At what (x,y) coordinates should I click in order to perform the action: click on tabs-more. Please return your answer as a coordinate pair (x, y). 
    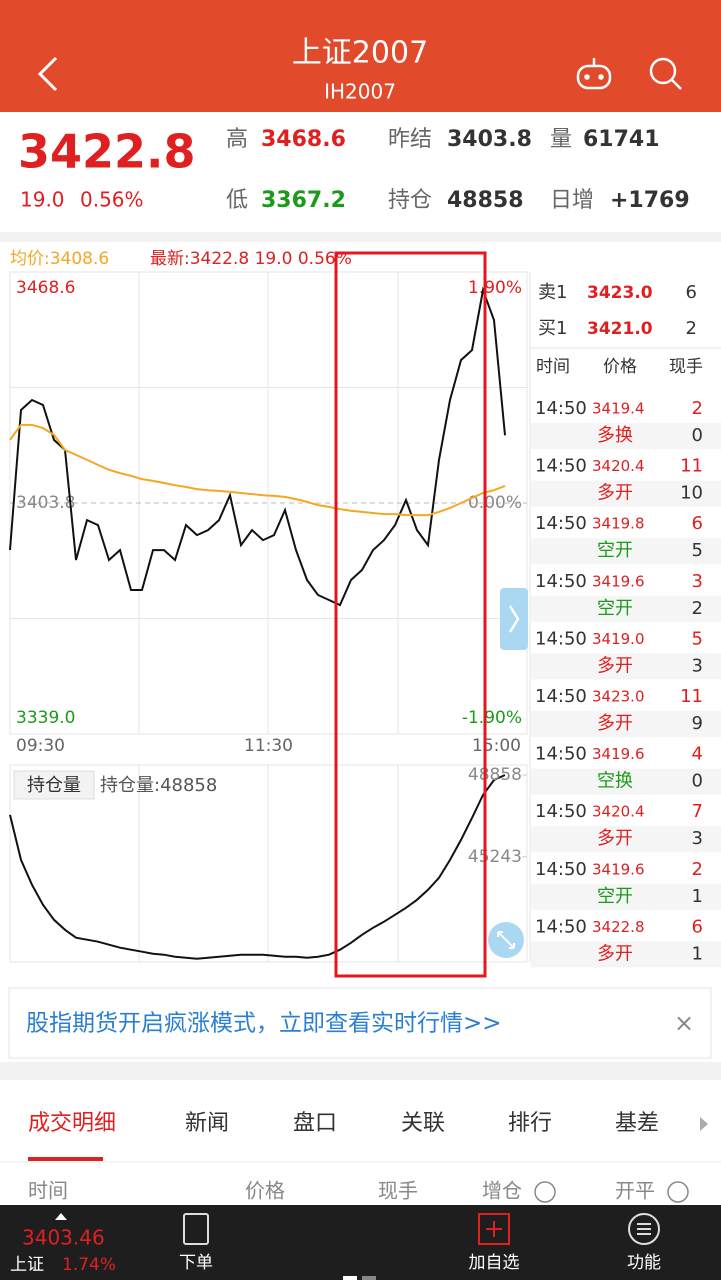
    Looking at the image, I should click on (704, 1124).